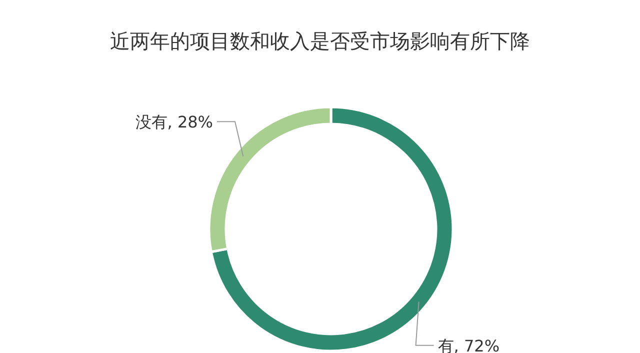  What do you see at coordinates (320, 41) in the screenshot?
I see `chart-title: 近两年的项目数和收入是否受市场影响有所下降` at bounding box center [320, 41].